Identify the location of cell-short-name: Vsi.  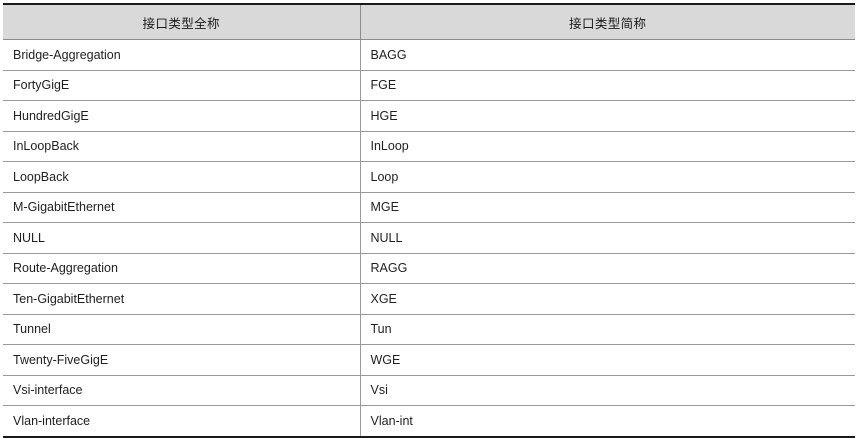
(607, 390).